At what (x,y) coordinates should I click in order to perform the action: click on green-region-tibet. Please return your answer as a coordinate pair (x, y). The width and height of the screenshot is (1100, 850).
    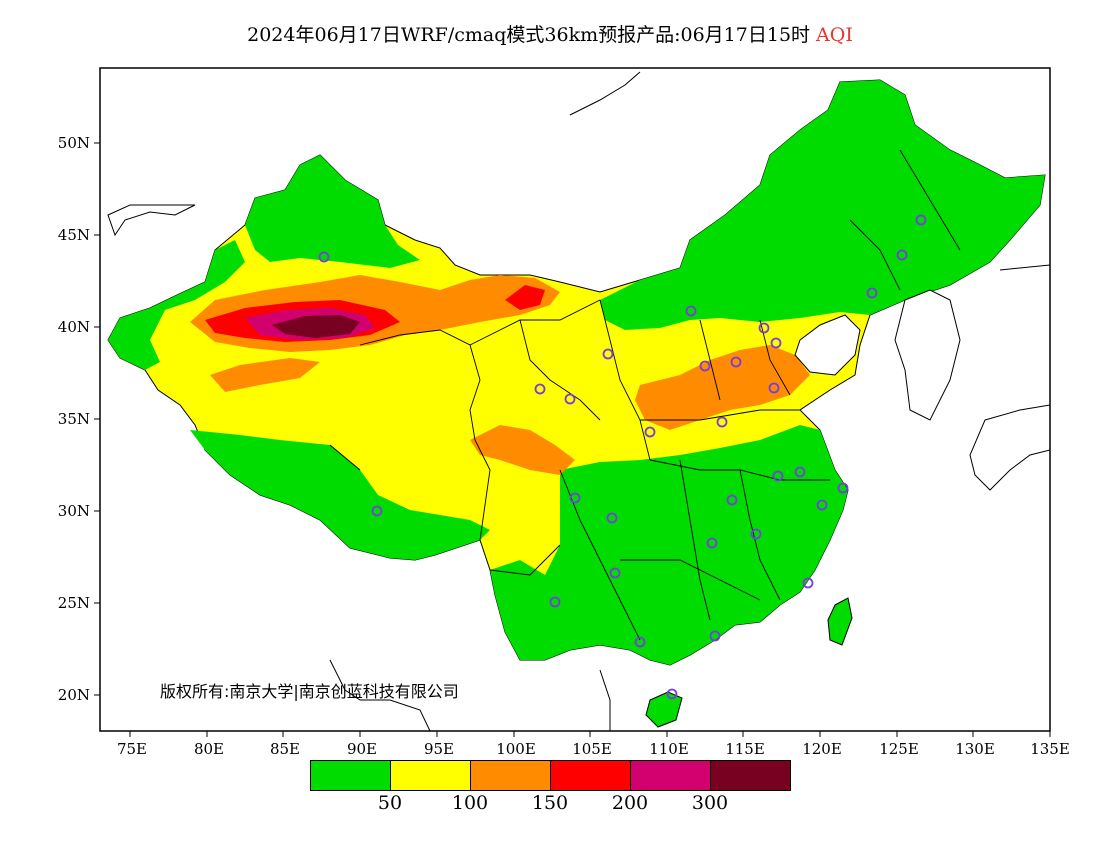
    Looking at the image, I should click on (340, 495).